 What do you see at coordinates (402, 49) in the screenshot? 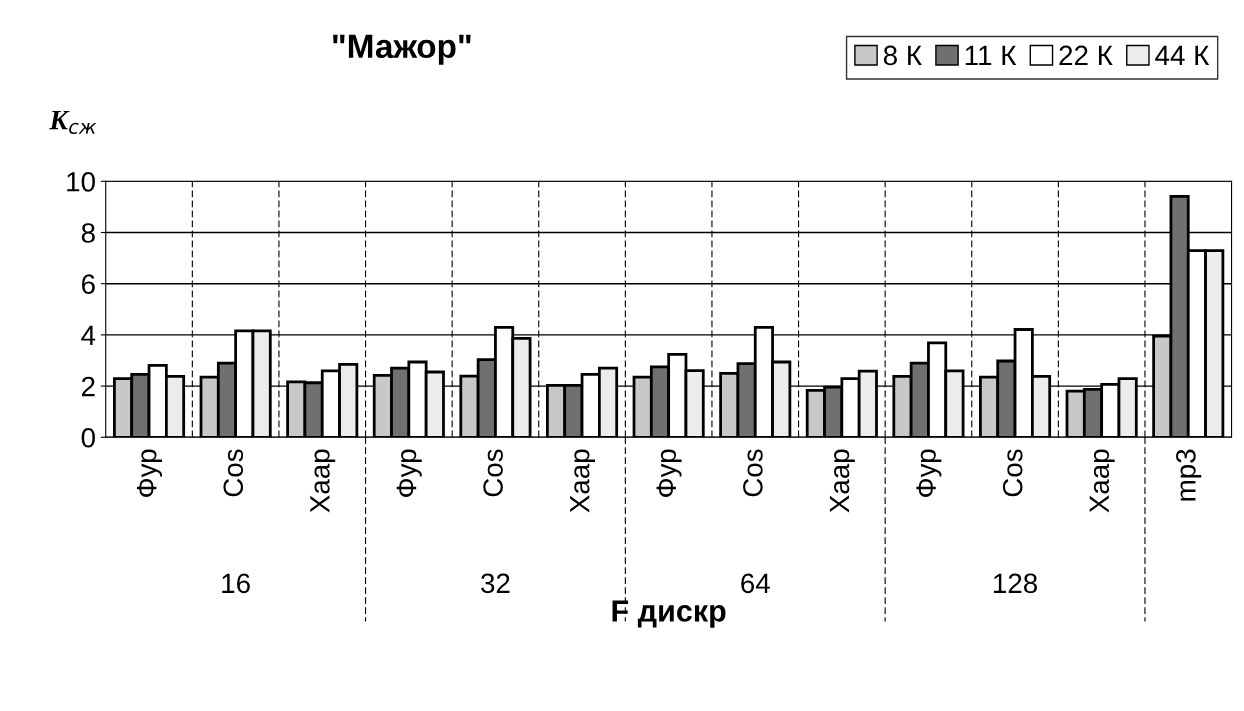
I see `chart-title: "Мажор"` at bounding box center [402, 49].